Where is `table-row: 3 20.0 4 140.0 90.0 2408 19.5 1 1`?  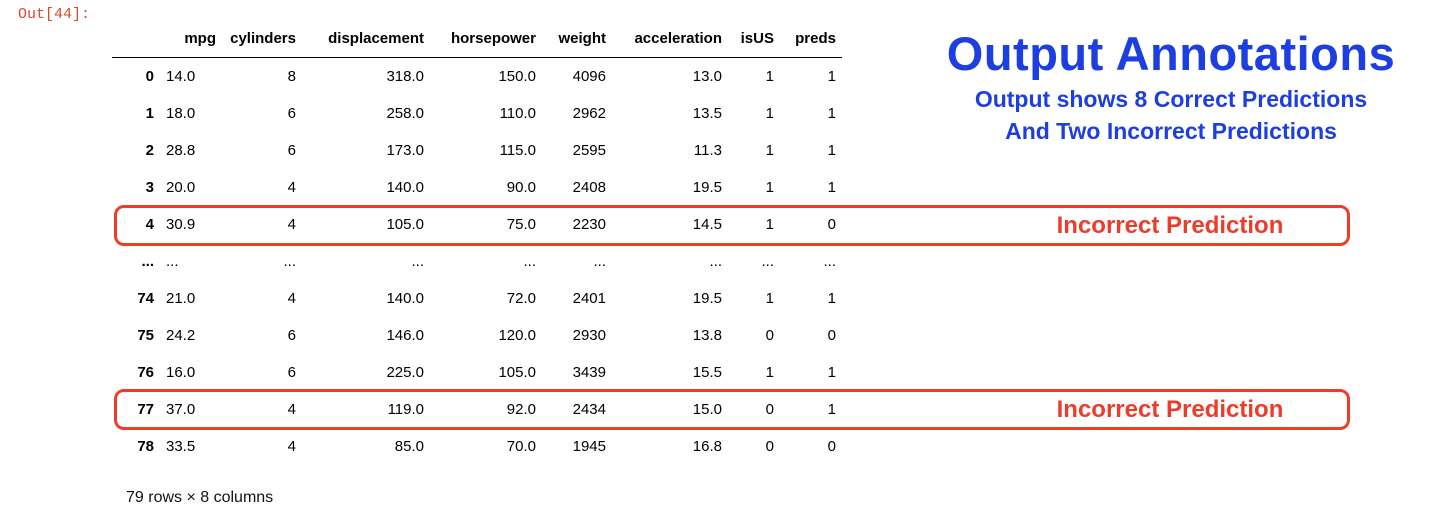
table-row: 3 20.0 4 140.0 90.0 2408 19.5 1 1 is located at coordinates (477, 187).